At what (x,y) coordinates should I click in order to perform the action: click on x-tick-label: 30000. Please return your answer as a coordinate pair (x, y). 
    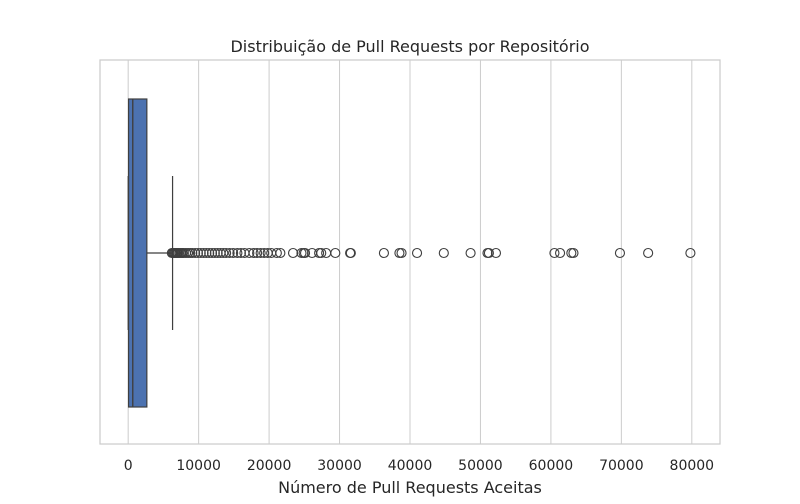
    Looking at the image, I should click on (339, 466).